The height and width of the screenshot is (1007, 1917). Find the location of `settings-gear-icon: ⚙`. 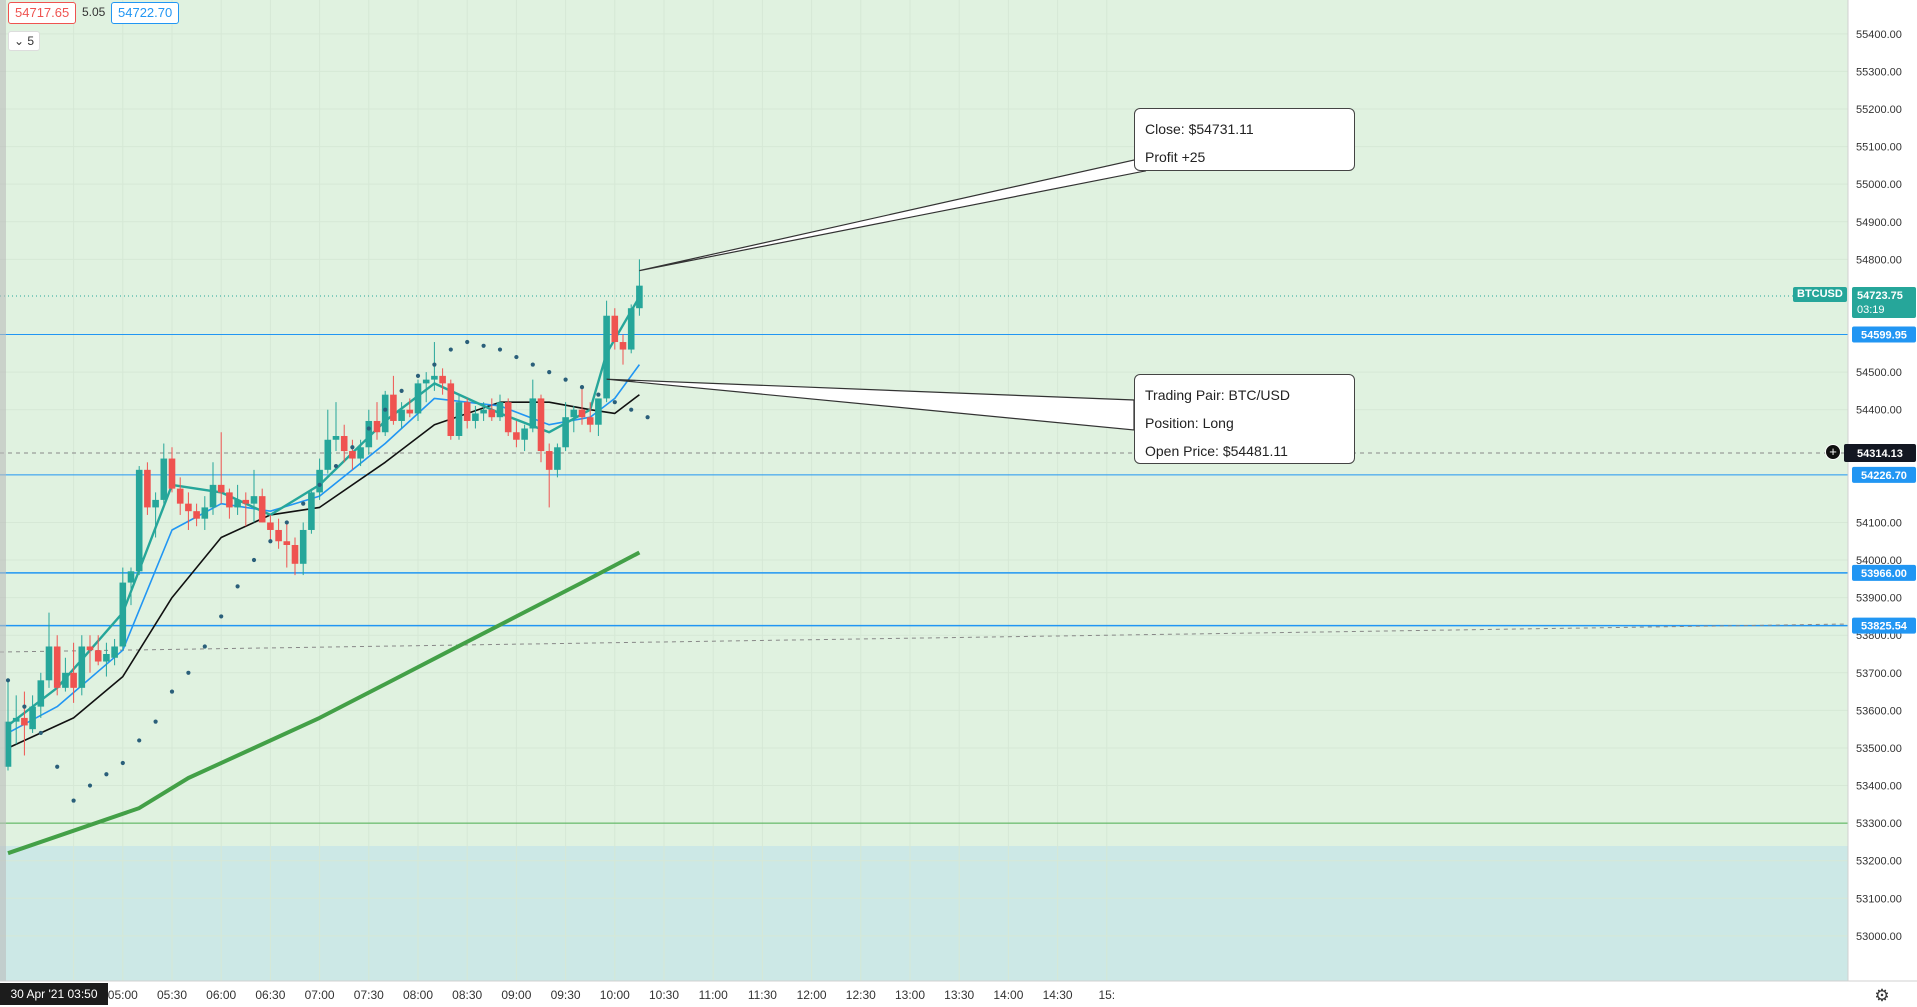

settings-gear-icon: ⚙ is located at coordinates (1882, 995).